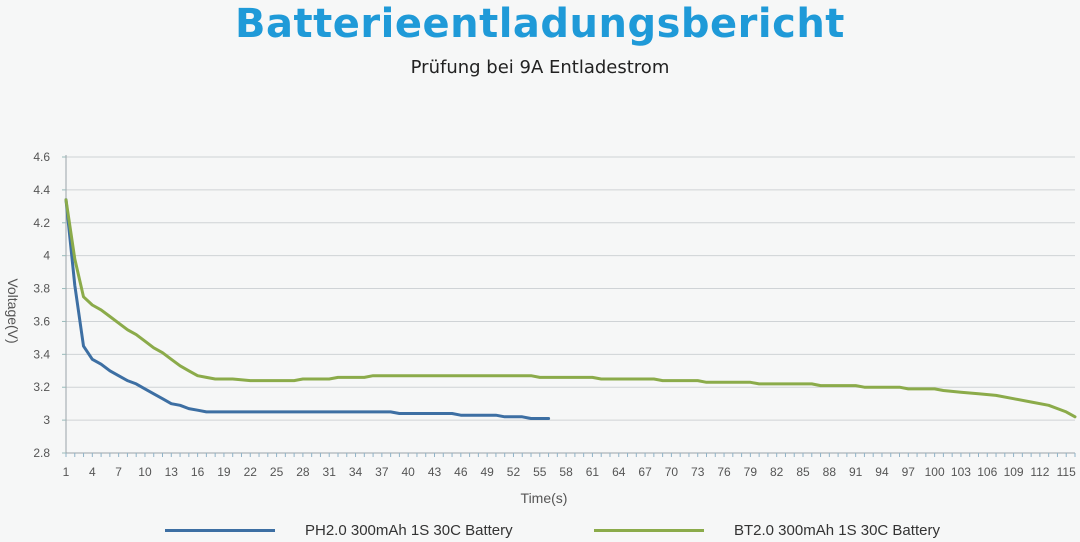 The height and width of the screenshot is (542, 1080). What do you see at coordinates (220, 530) in the screenshot?
I see `legend-swatch-ph` at bounding box center [220, 530].